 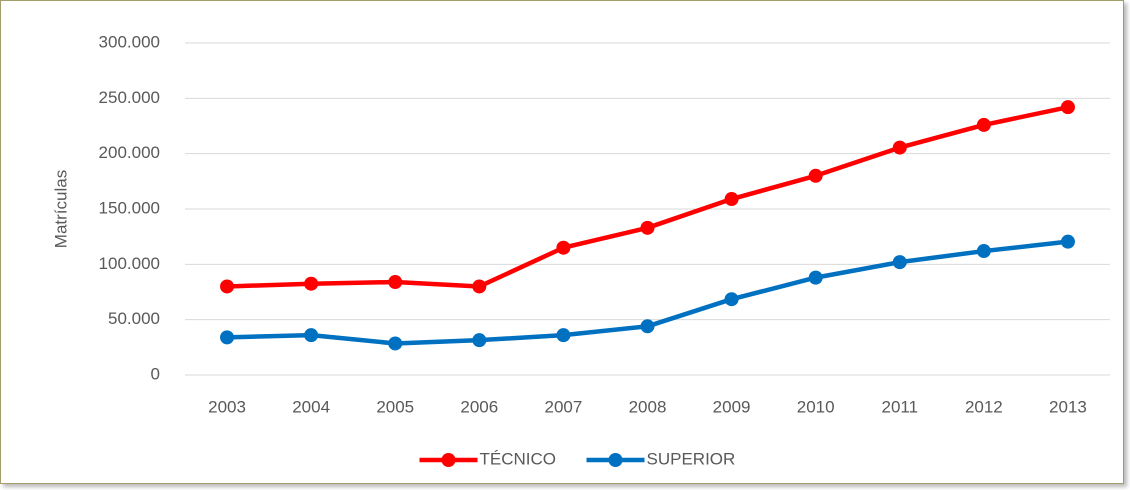 I want to click on x-tick-label: 2008, so click(x=648, y=406).